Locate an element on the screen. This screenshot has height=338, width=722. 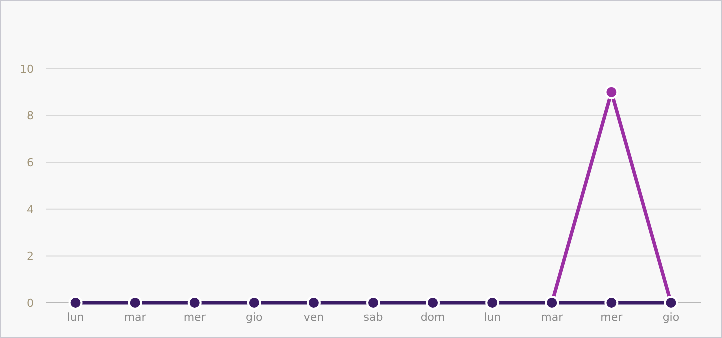
y-tick-label: 8 is located at coordinates (30, 116).